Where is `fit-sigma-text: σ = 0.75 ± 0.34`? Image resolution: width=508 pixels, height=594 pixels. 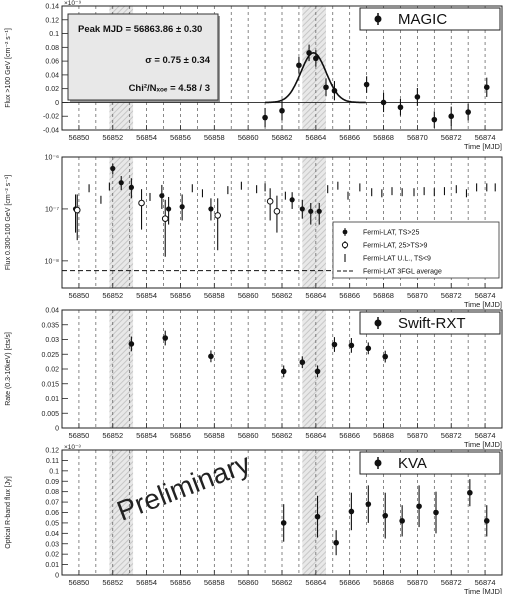 fit-sigma-text: σ = 0.75 ± 0.34 is located at coordinates (178, 60).